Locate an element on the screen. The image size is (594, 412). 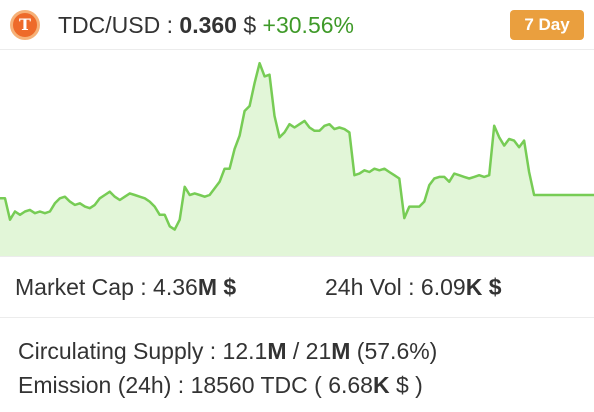
price-header: T TDC/USD : 0.360 $ +30.56% 7 Day is located at coordinates (297, 25).